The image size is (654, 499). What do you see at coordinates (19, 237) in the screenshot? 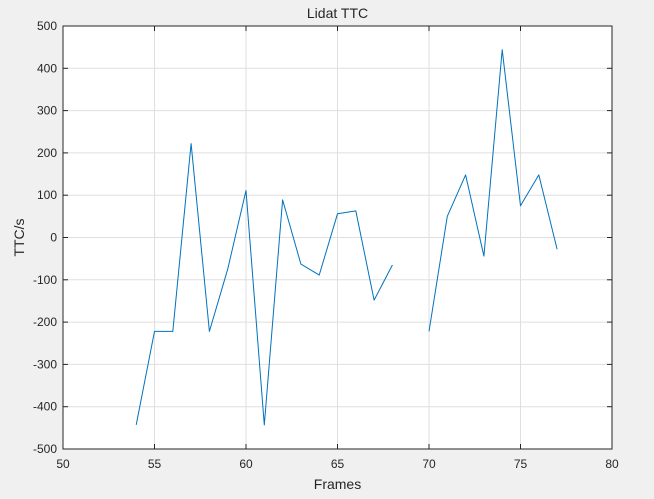
I see `y-axis-label: TTC/s` at bounding box center [19, 237].